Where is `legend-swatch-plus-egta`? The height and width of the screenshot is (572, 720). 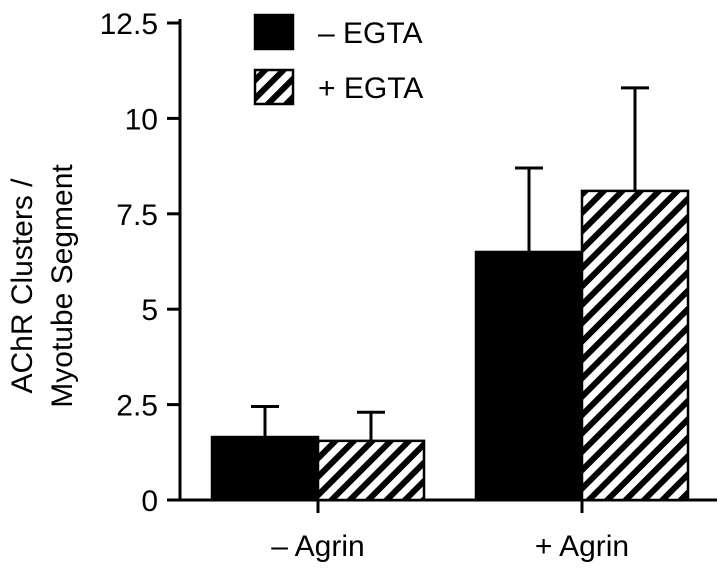
legend-swatch-plus-egta is located at coordinates (274, 87).